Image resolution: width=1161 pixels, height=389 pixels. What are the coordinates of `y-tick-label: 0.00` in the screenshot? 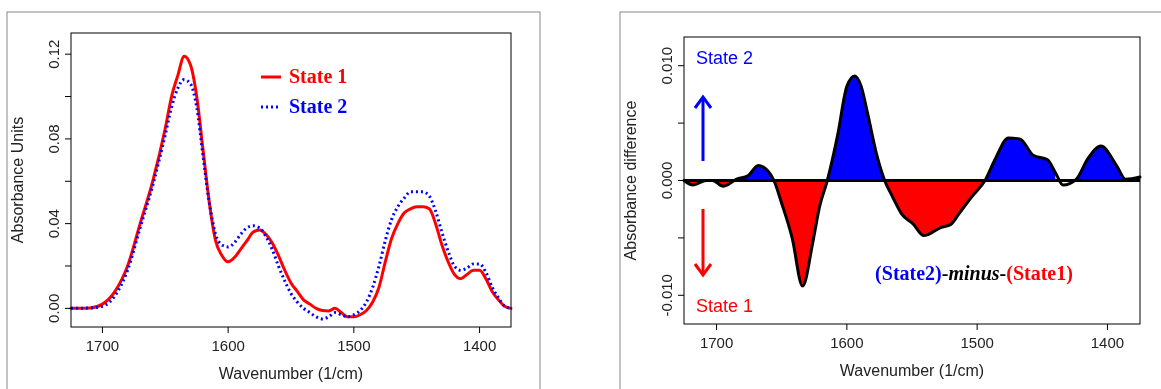 It's located at (53, 308).